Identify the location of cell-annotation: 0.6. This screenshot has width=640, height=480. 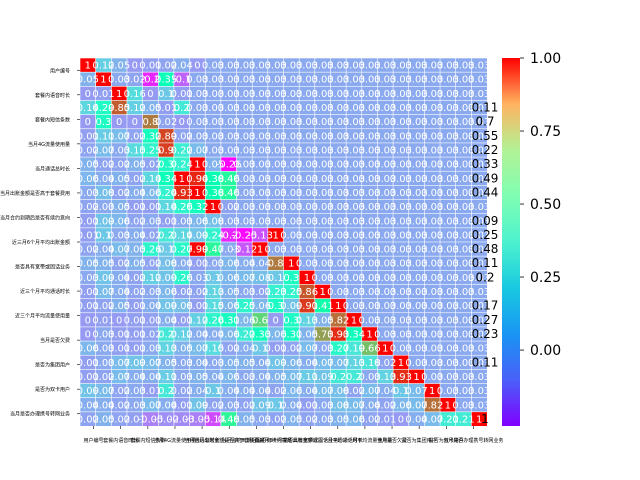
(260, 320).